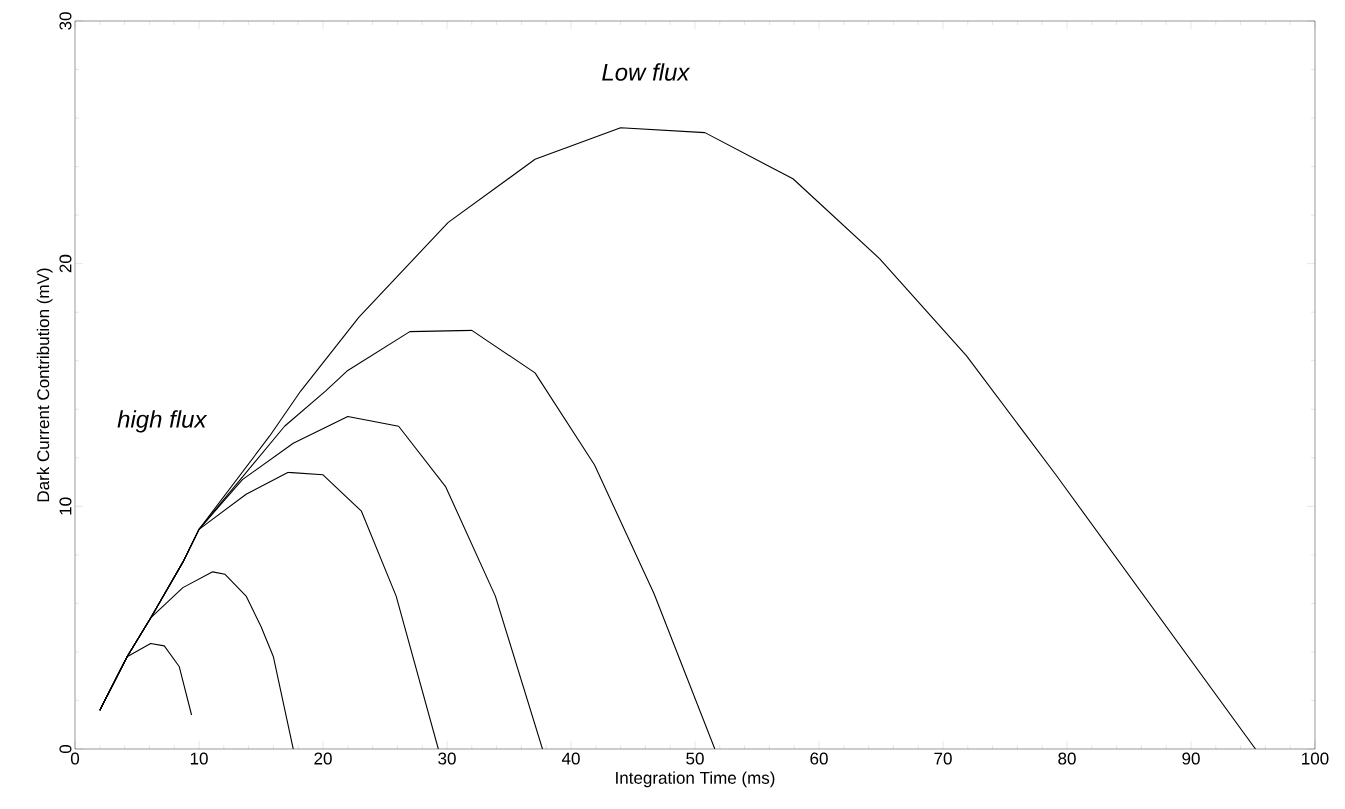 The width and height of the screenshot is (1345, 809). What do you see at coordinates (44, 385) in the screenshot?
I see `y-axis-title: Dark Current Contribution (mV)` at bounding box center [44, 385].